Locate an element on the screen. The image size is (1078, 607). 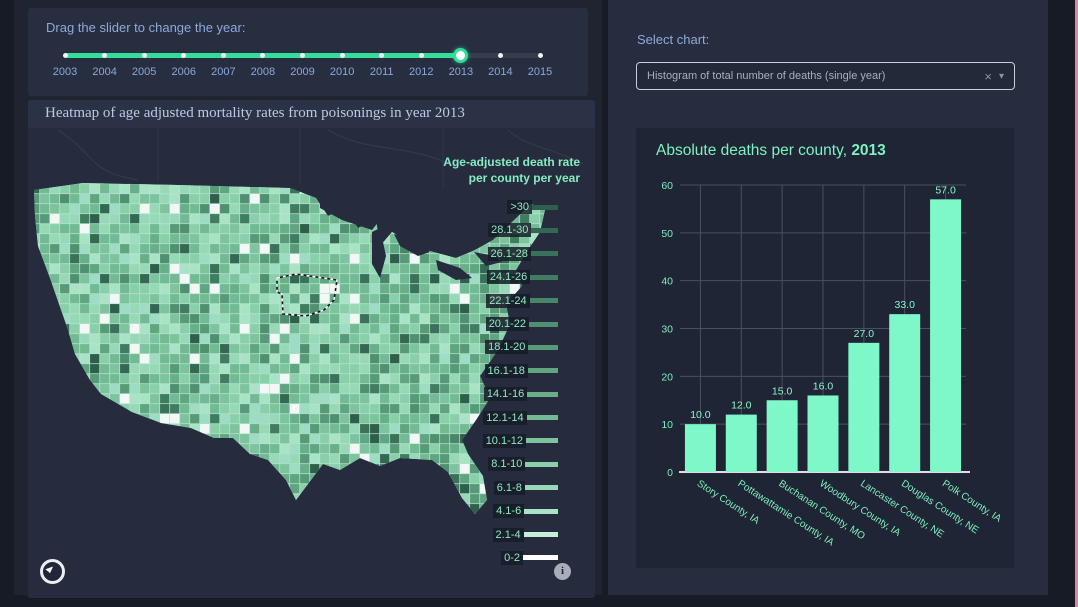
svg-text: 20 is located at coordinates (667, 377).